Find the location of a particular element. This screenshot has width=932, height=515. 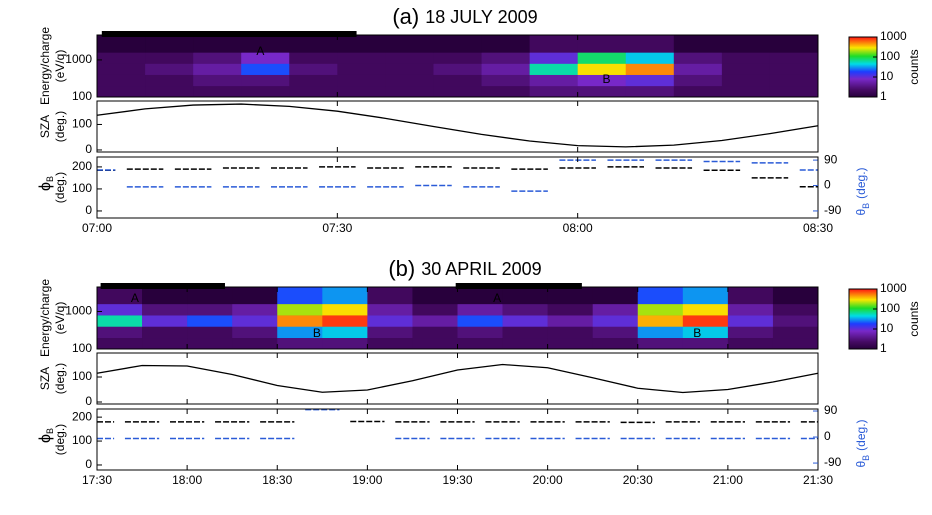

y-tick-label: 1000 is located at coordinates (78, 311).